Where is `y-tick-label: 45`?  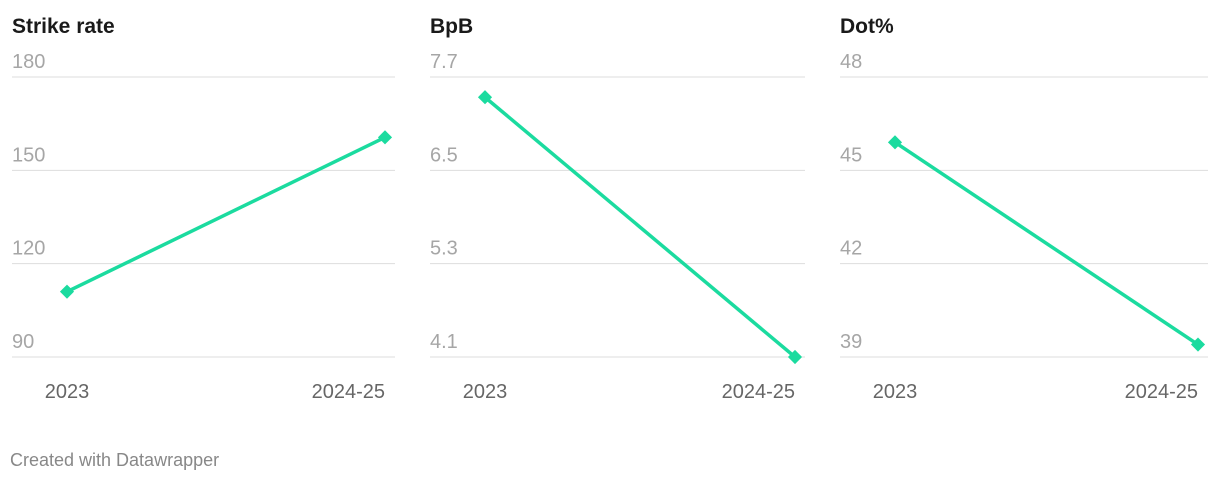 y-tick-label: 45 is located at coordinates (851, 155).